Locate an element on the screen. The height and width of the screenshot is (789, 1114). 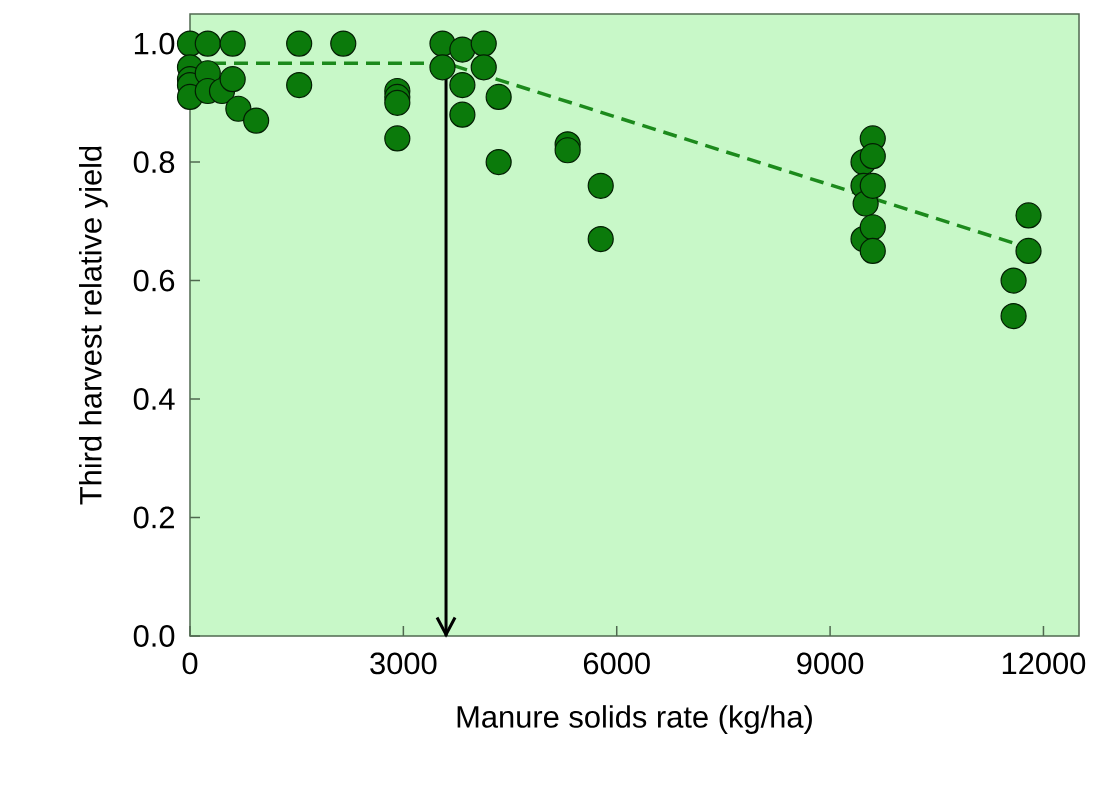
y-tick-label: 1.0 is located at coordinates (154, 43).